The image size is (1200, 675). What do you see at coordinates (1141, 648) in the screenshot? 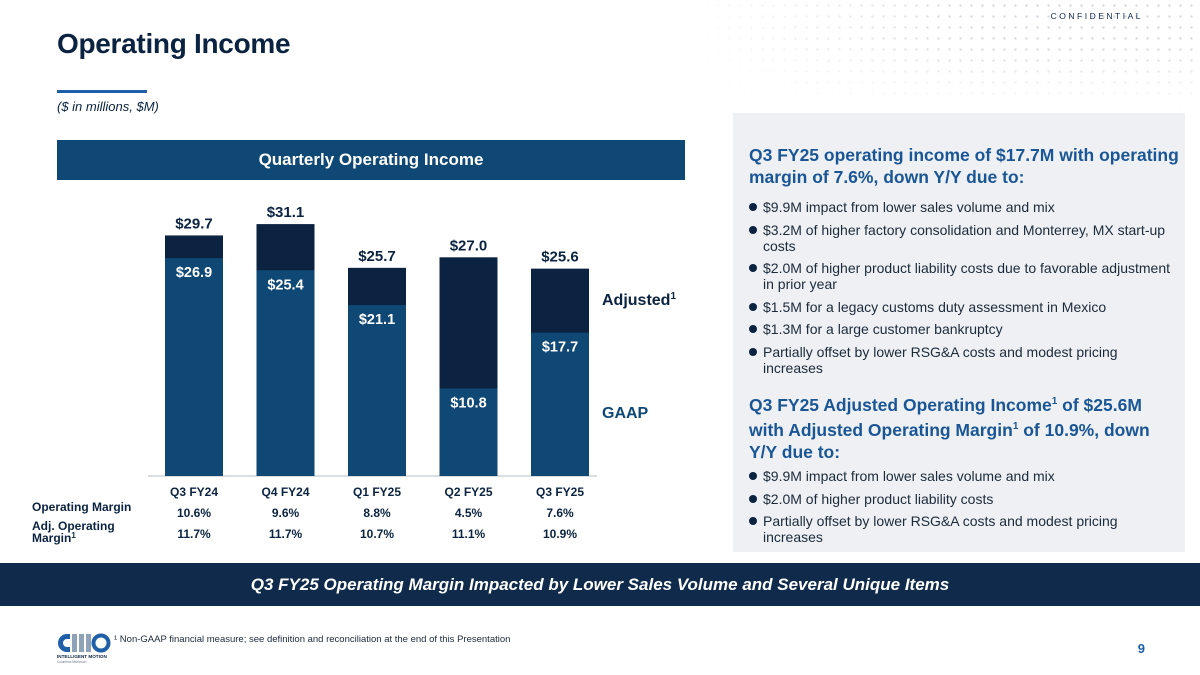
I see `page-number: 9` at bounding box center [1141, 648].